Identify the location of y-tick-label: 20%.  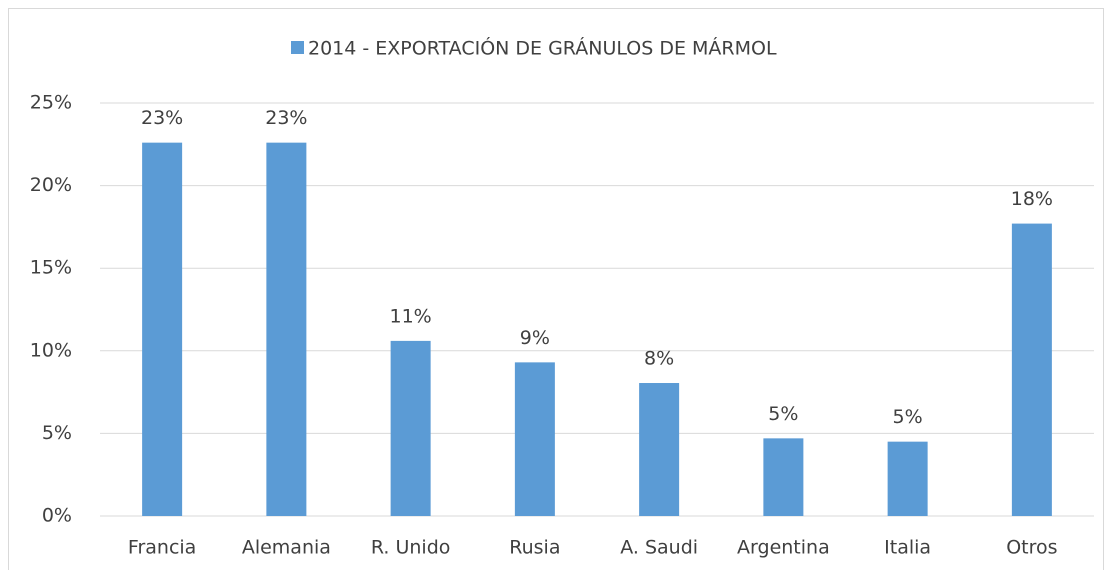
(51, 185).